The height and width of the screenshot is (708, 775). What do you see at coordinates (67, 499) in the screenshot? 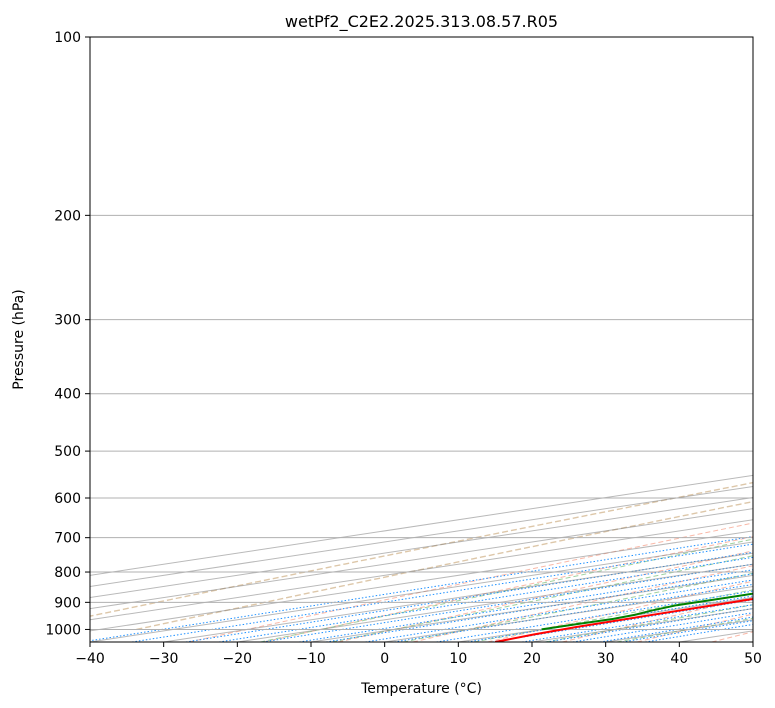
I see `y-tick-label: 600` at bounding box center [67, 499].